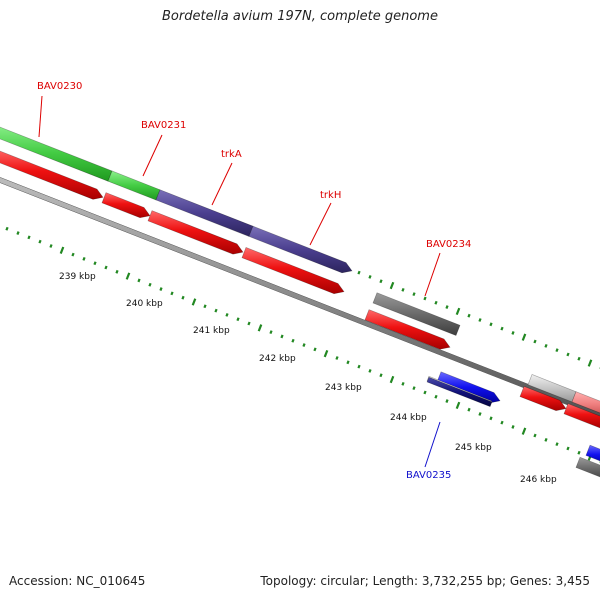 The width and height of the screenshot is (600, 600). I want to click on ruler-label: 244 kbp, so click(408, 418).